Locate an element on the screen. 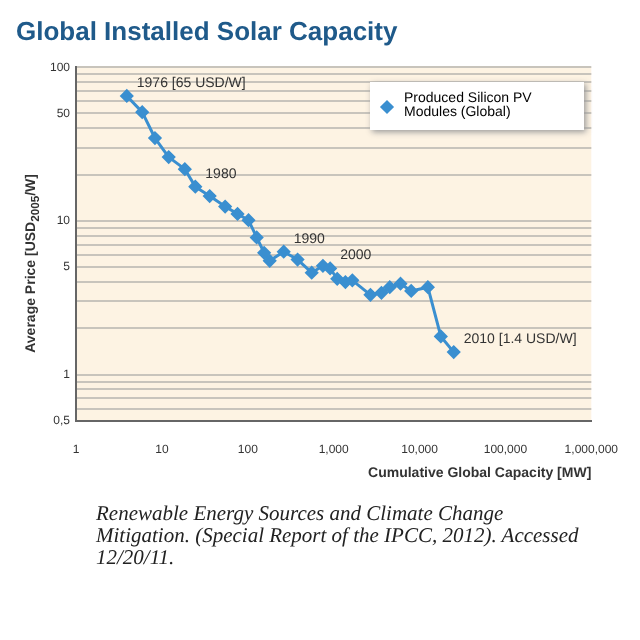  text: Renewable Energy Sources and Climate Change Mitigation. (Special Report of the IPCC, 2012). Accessed 12/20/11. is located at coordinates (338, 537).